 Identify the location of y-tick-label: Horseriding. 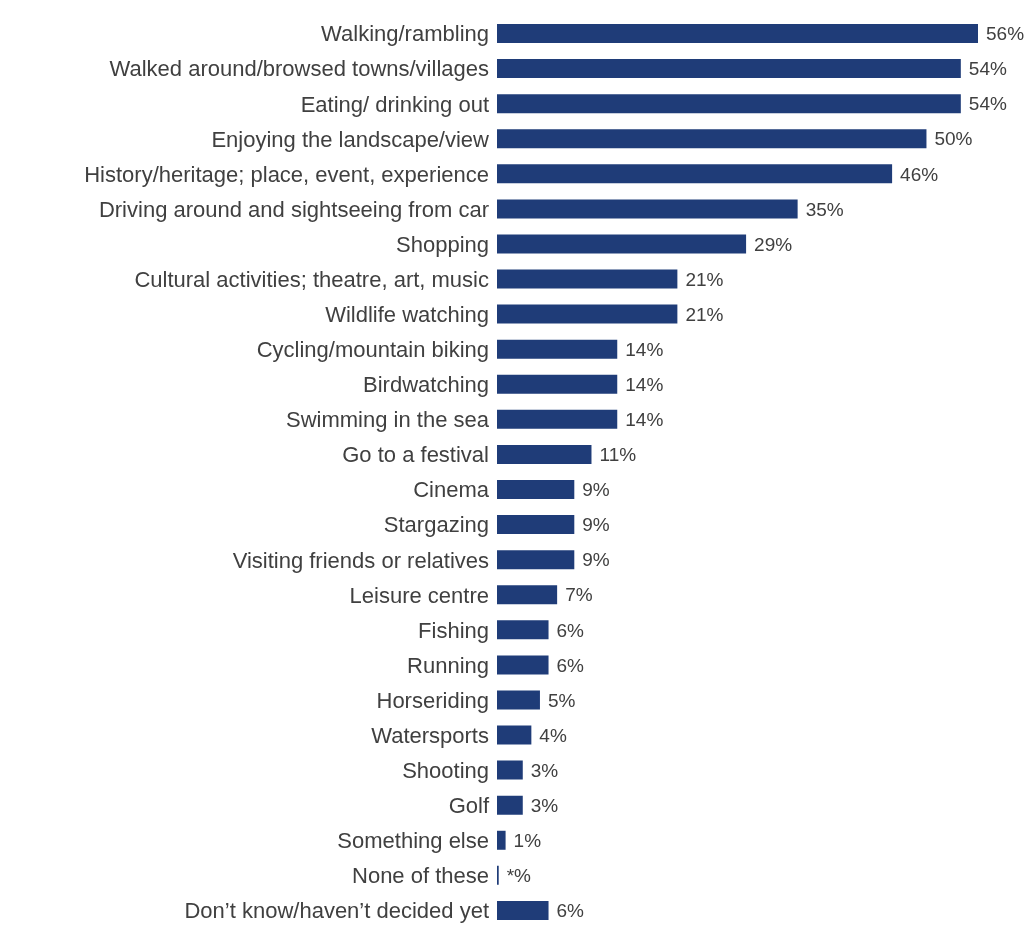
(432, 700).